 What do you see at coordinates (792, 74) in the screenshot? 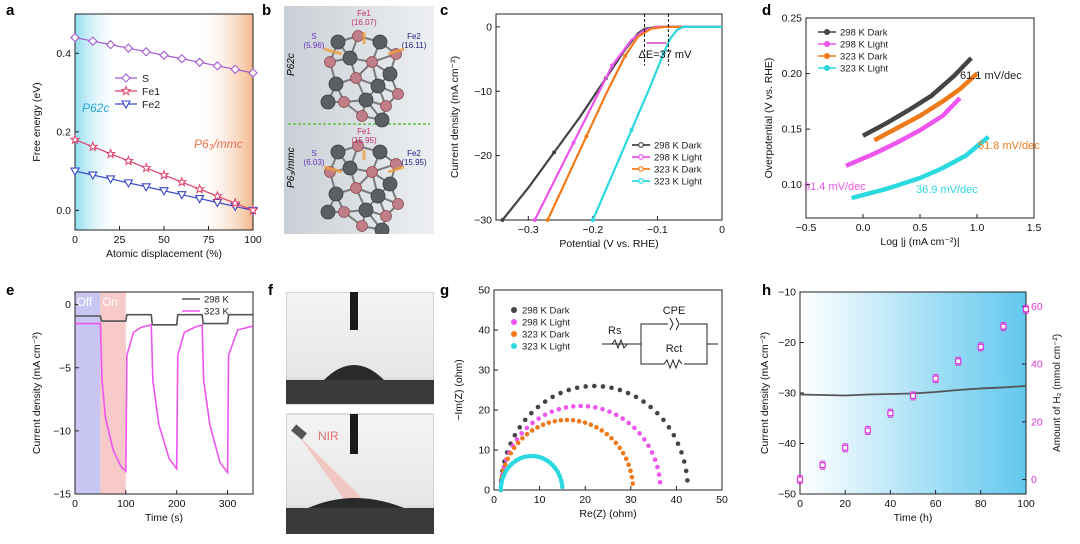
I see `y-tick-label: 0.20` at bounding box center [792, 74].